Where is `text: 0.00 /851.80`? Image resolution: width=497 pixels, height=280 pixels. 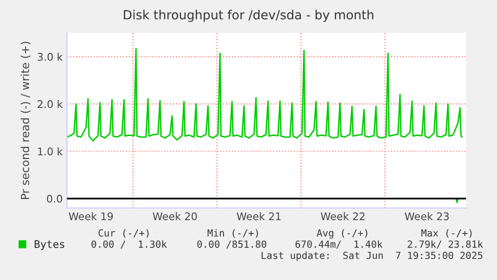 text: 0.00 /851.80 is located at coordinates (231, 244).